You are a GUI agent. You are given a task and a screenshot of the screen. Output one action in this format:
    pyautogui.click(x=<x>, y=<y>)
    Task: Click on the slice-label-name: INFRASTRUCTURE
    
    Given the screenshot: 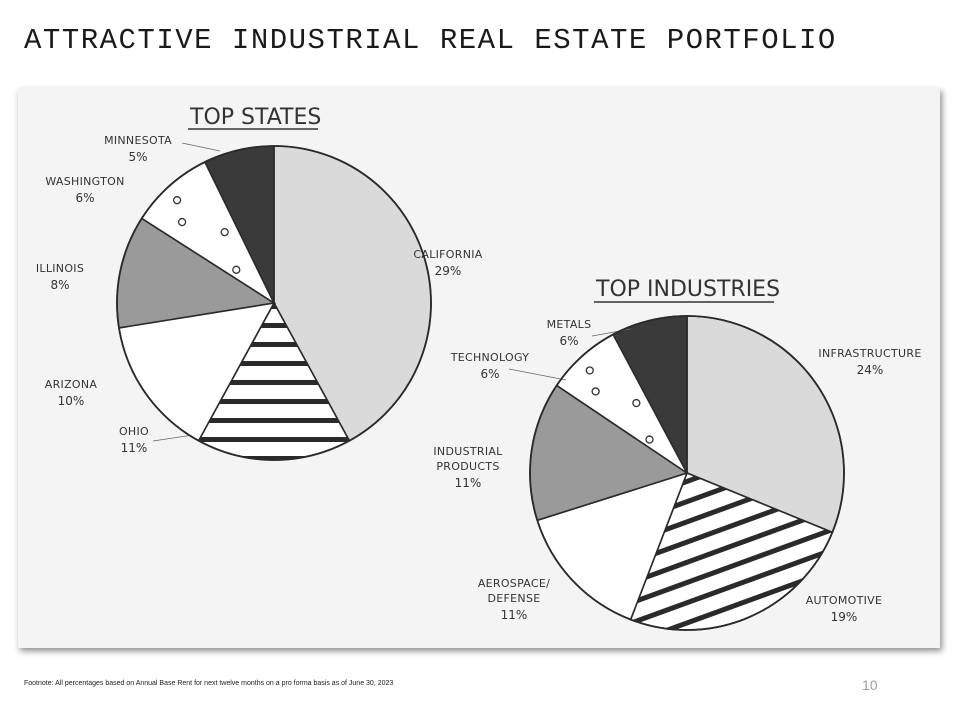 What is the action you would take?
    pyautogui.click(x=869, y=353)
    